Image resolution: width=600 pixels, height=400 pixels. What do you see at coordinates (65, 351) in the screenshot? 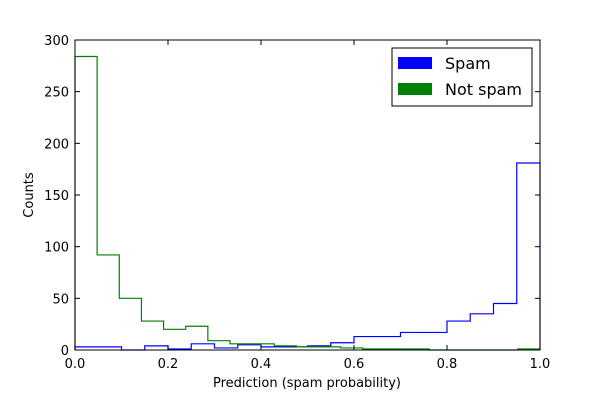
I see `y-tick-label: 0` at bounding box center [65, 351].